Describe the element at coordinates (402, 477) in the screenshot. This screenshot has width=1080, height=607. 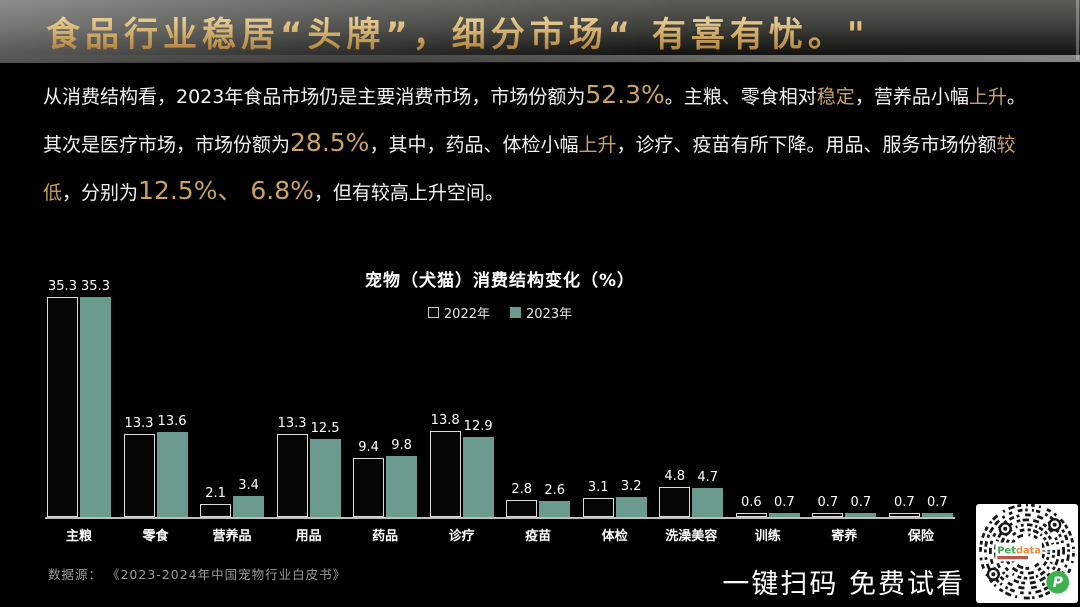
I see `bar-column: 9.8` at that location.